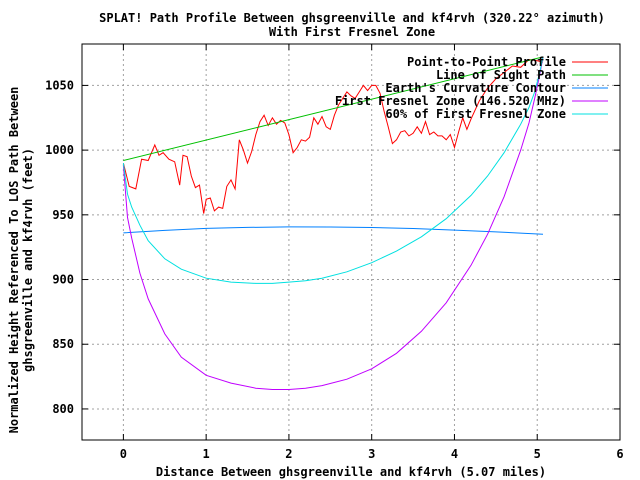 This screenshot has height=480, width=640. I want to click on x-tick-label: 5, so click(537, 454).